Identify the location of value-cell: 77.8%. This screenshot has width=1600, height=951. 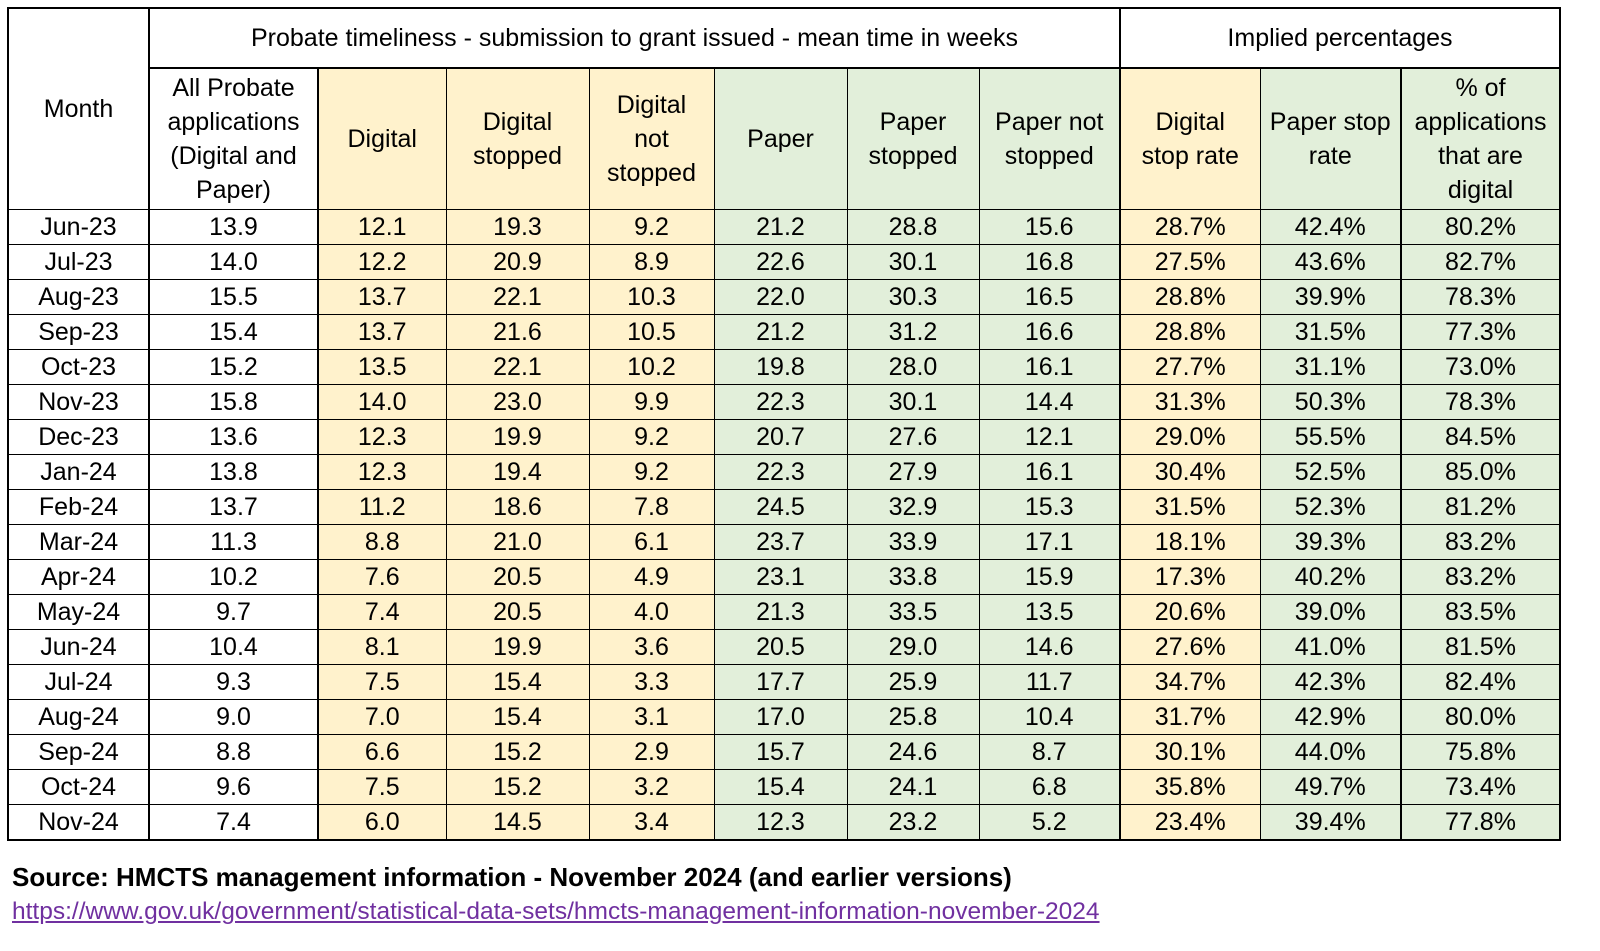
(1481, 822).